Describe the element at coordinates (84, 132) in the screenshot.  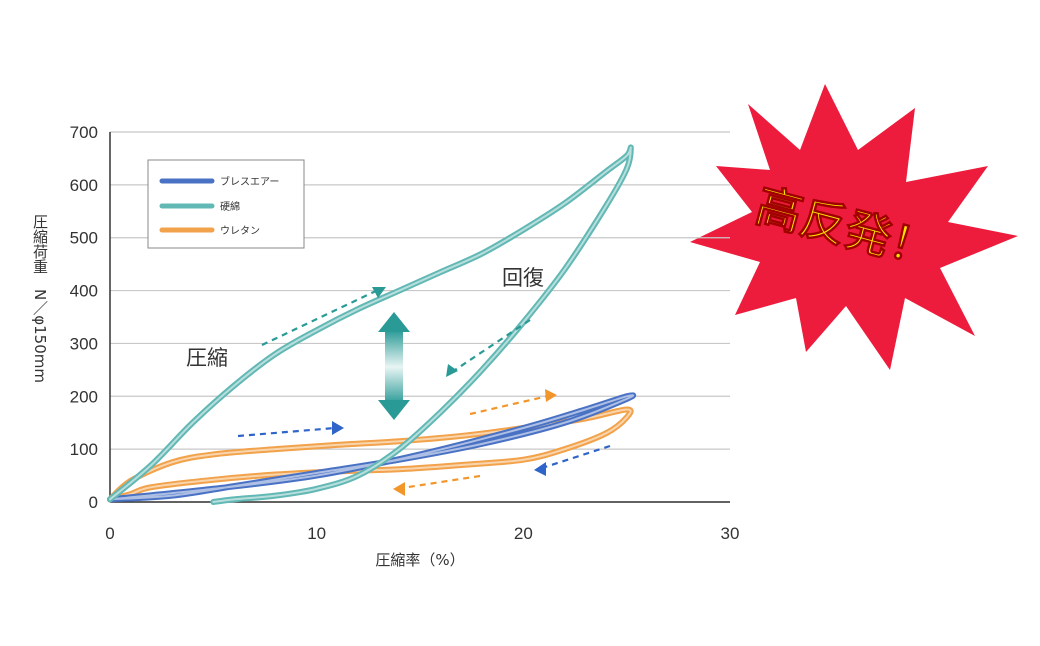
I see `y-tick-label: 700` at that location.